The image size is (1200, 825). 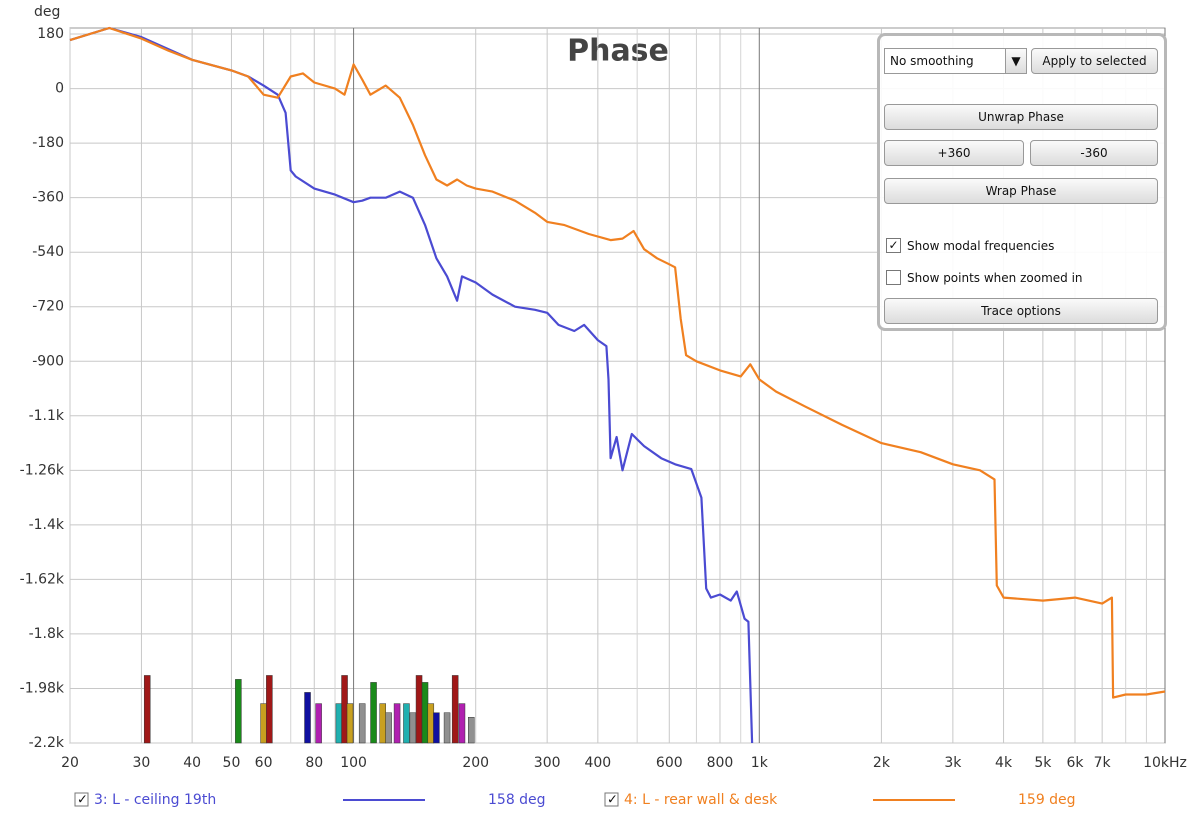 I want to click on points-checkbox: Show points when zoomed in, so click(x=984, y=277).